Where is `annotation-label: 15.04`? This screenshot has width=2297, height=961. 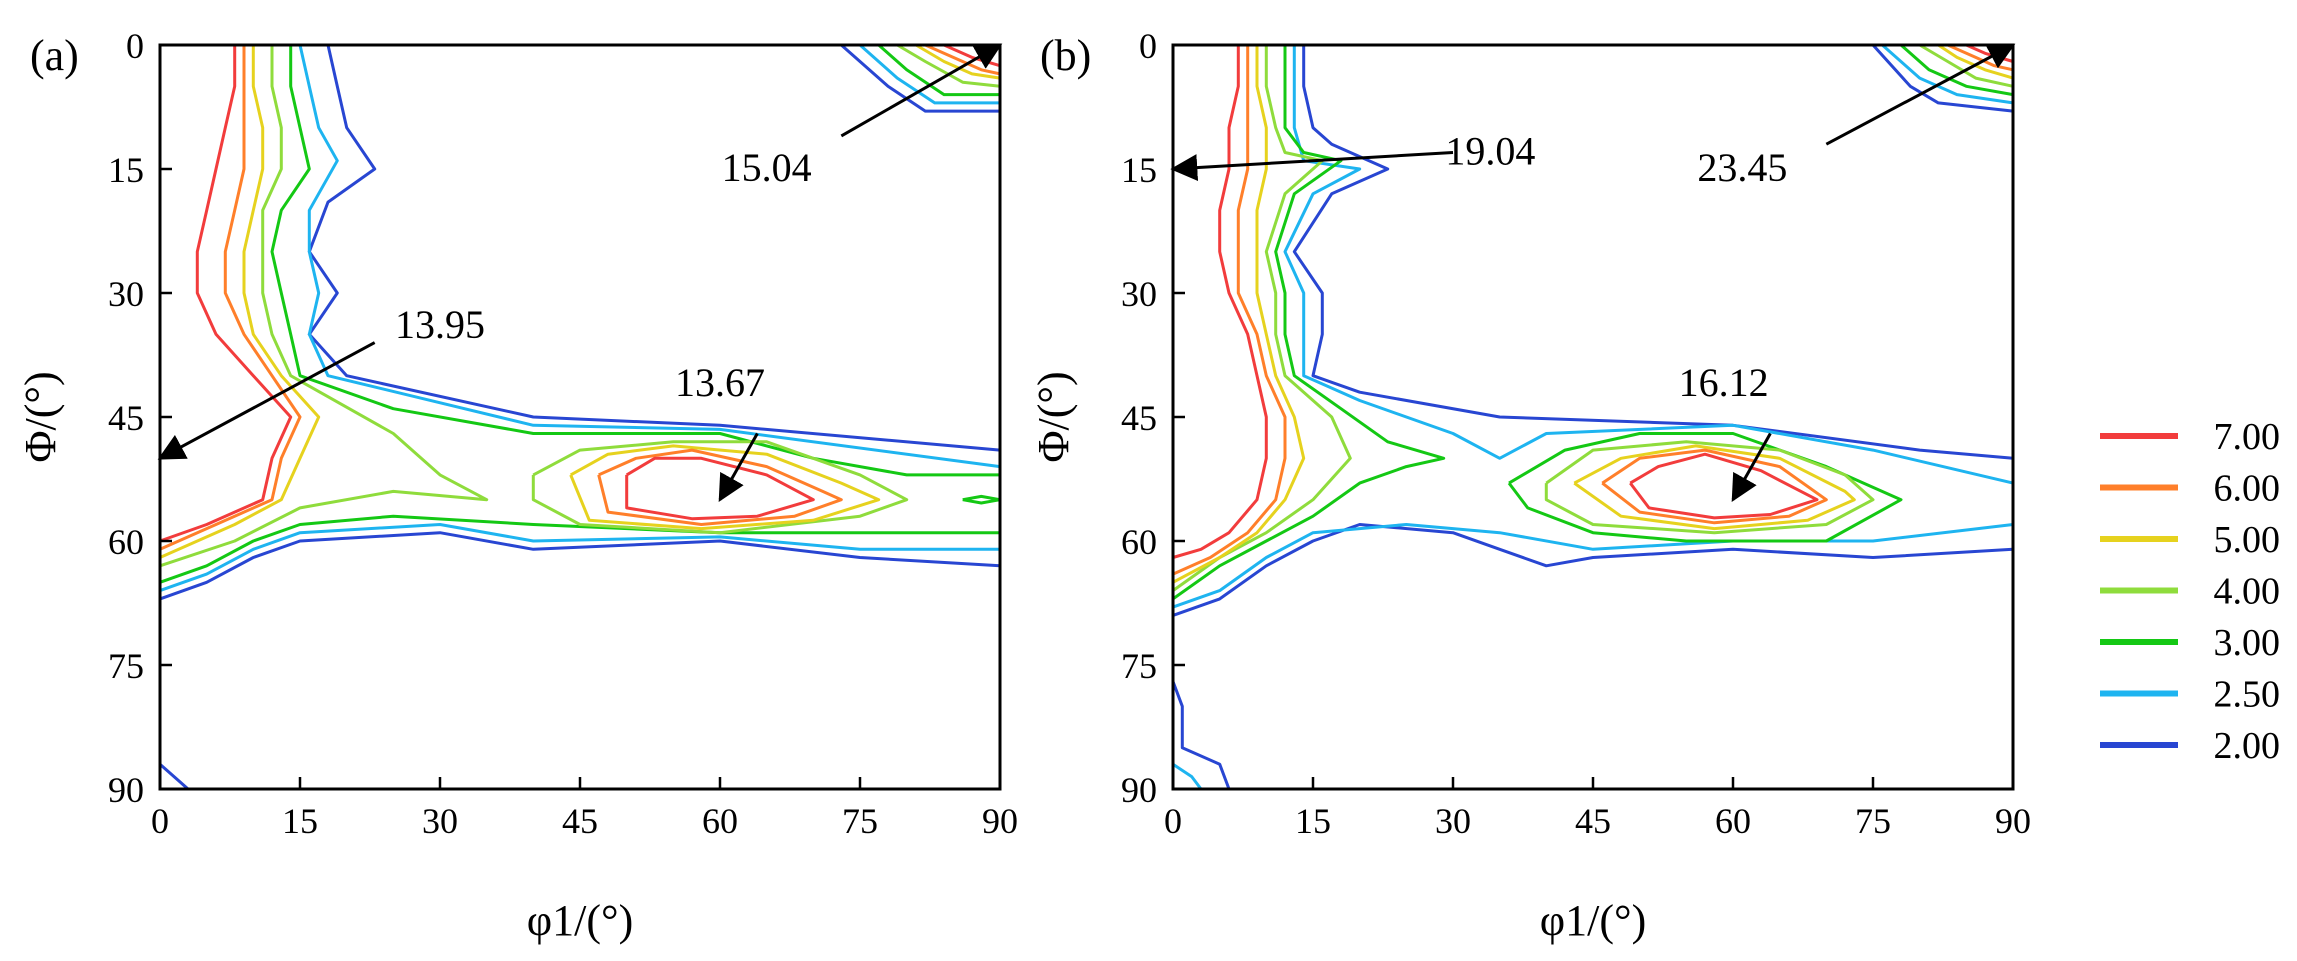 annotation-label: 15.04 is located at coordinates (767, 167).